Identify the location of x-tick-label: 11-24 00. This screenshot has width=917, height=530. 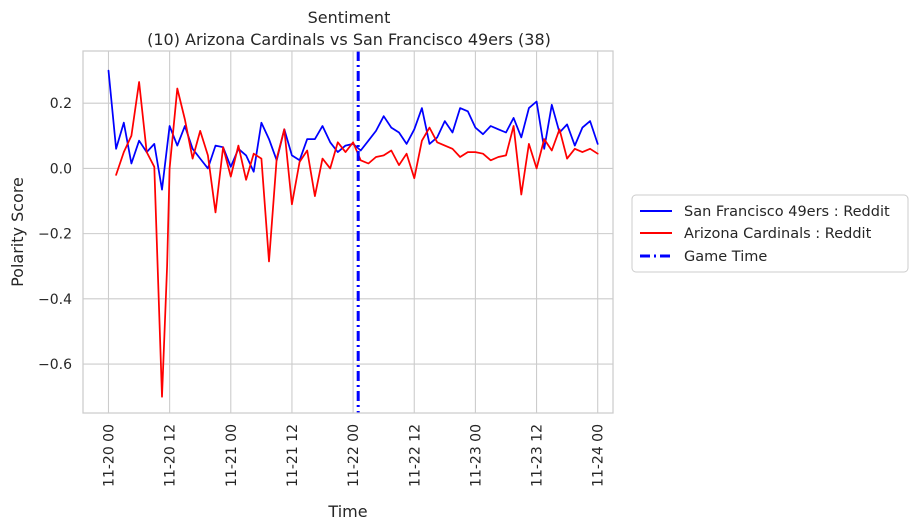
(599, 455).